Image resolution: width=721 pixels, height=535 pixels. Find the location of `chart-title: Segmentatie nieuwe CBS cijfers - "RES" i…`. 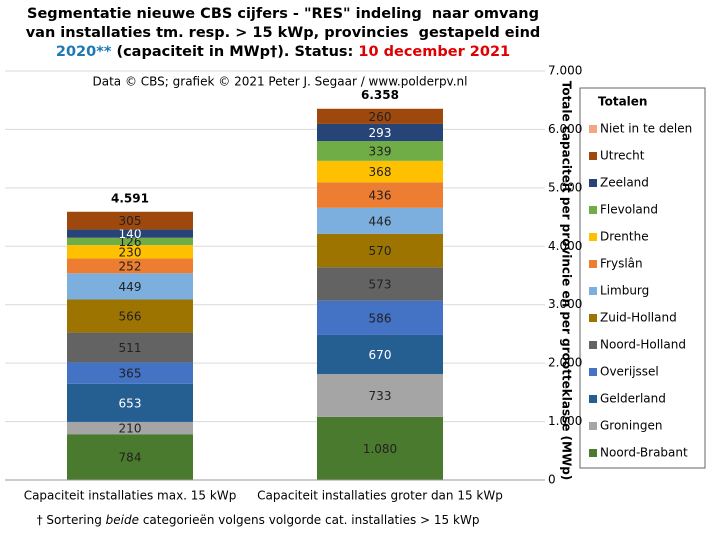

chart-title: Segmentatie nieuwe CBS cijfers - "RES" i… is located at coordinates (283, 14).